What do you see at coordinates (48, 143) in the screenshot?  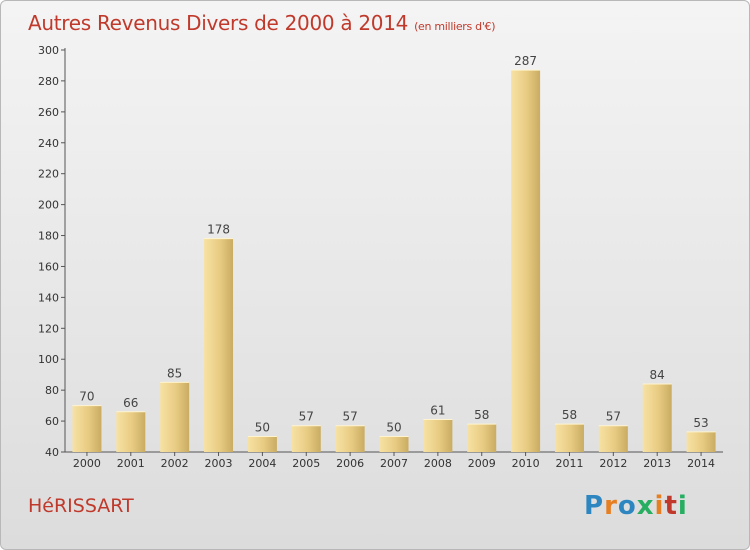 I see `y-tick-label: 240` at bounding box center [48, 143].